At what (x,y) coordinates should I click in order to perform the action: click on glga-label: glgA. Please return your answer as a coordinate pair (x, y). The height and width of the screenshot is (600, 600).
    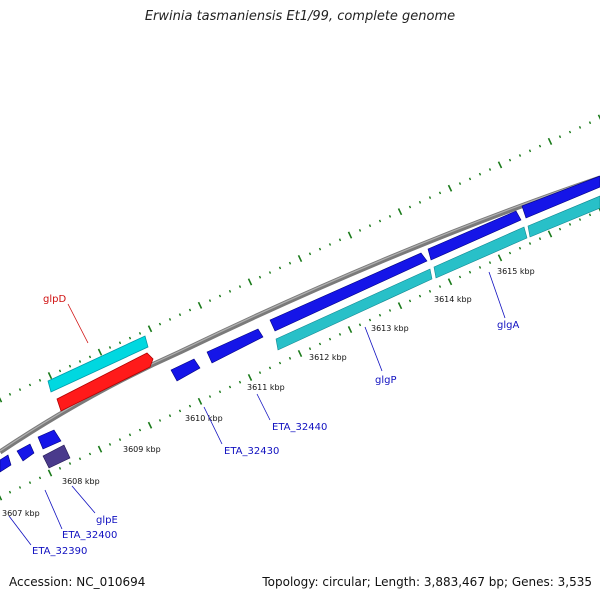
    Looking at the image, I should click on (508, 325).